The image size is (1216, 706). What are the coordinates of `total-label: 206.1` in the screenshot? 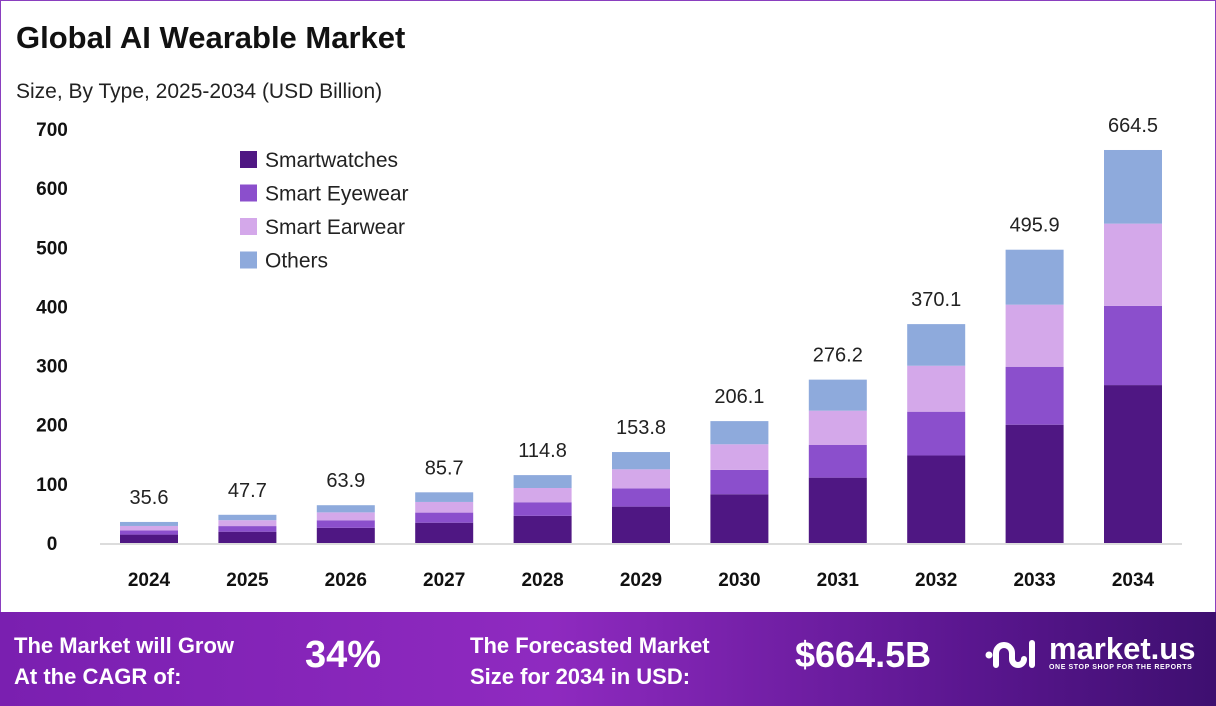 It's located at (739, 397).